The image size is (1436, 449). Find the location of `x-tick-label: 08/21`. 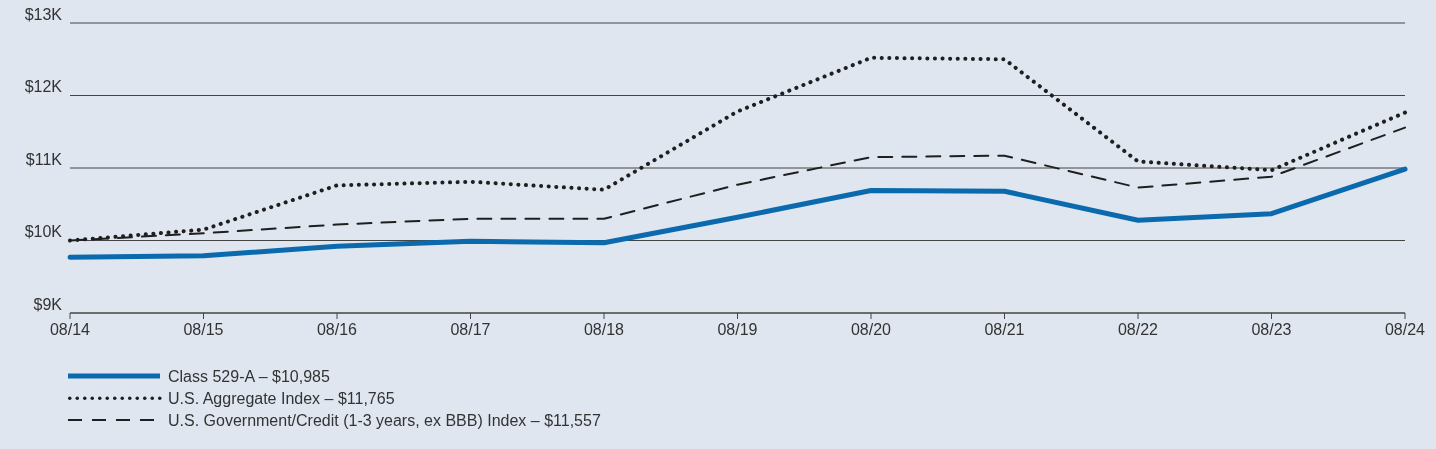

x-tick-label: 08/21 is located at coordinates (1004, 329).